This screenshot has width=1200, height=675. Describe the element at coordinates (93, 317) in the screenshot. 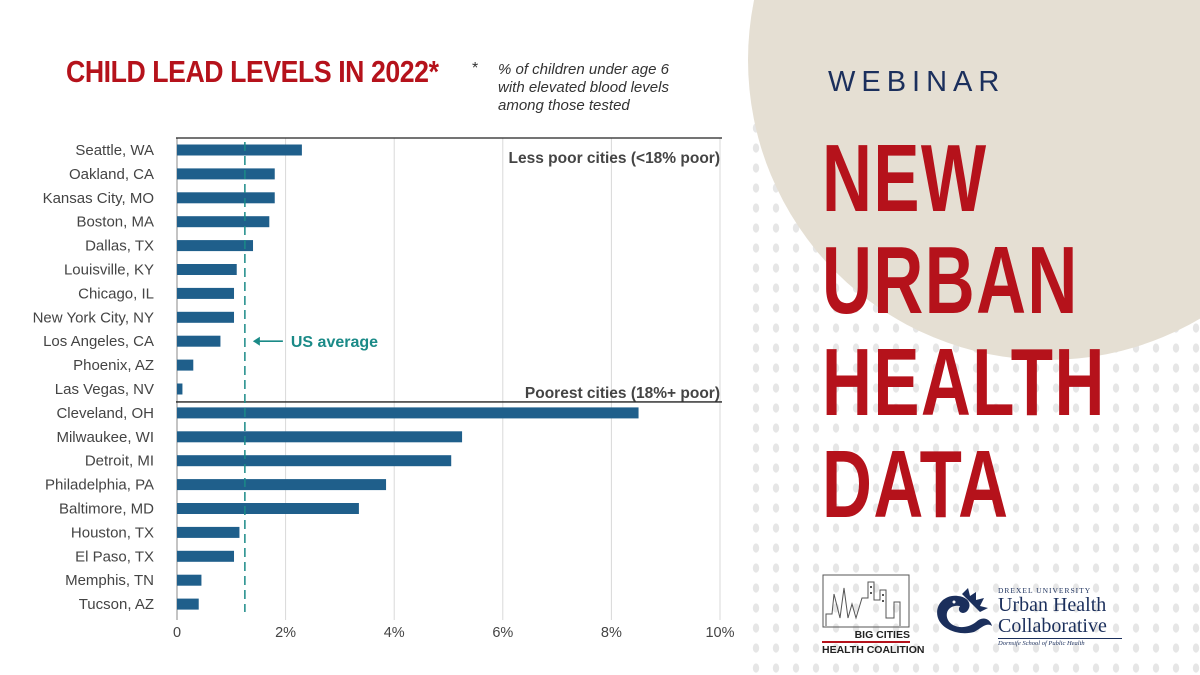

I see `category-label: New York City, NY` at that location.